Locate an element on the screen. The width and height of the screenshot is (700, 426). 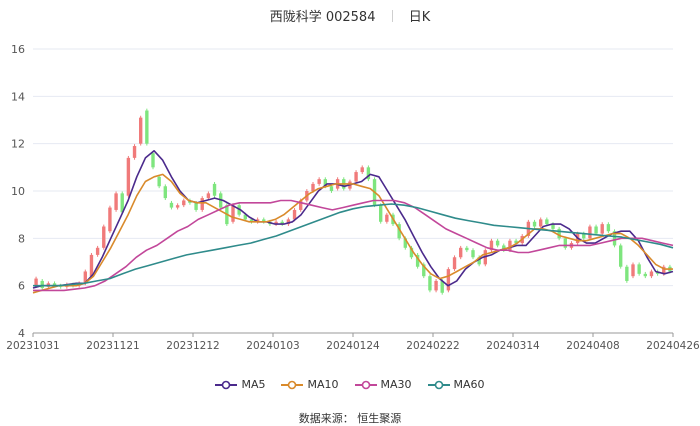
legend-item-ma60: MA60 is located at coordinates (456, 384).